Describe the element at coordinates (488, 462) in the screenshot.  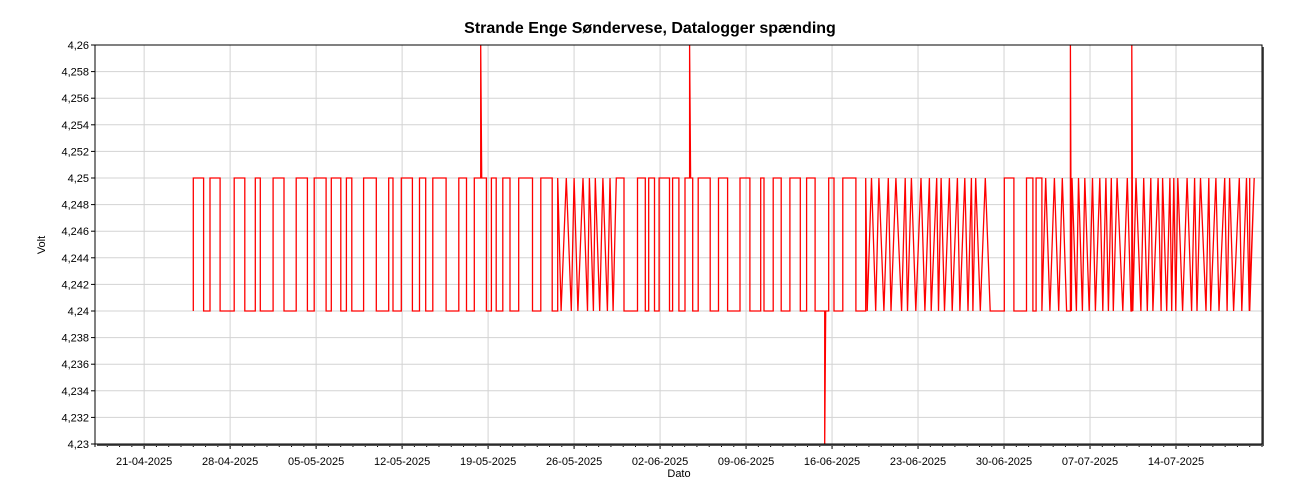
I see `x-tick-label: 19-05-2025` at that location.